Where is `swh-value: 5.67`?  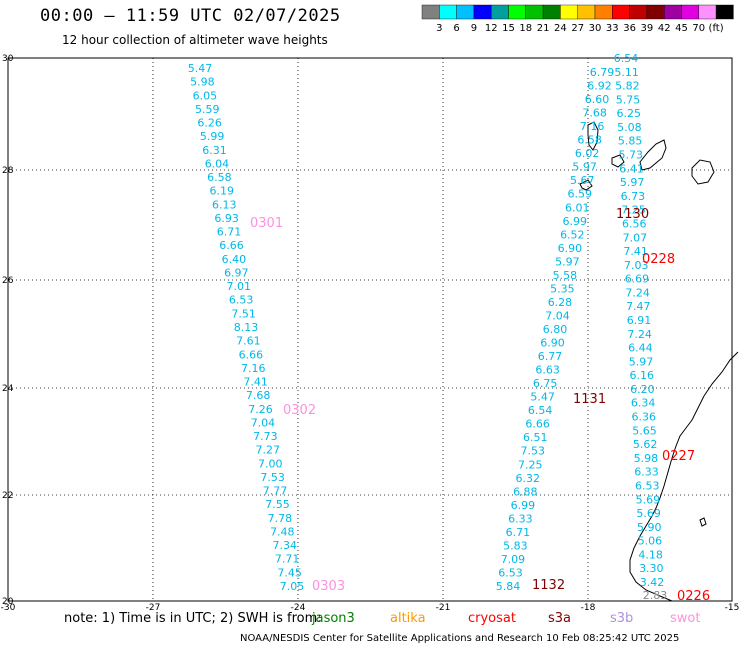 swh-value: 5.67 is located at coordinates (582, 180).